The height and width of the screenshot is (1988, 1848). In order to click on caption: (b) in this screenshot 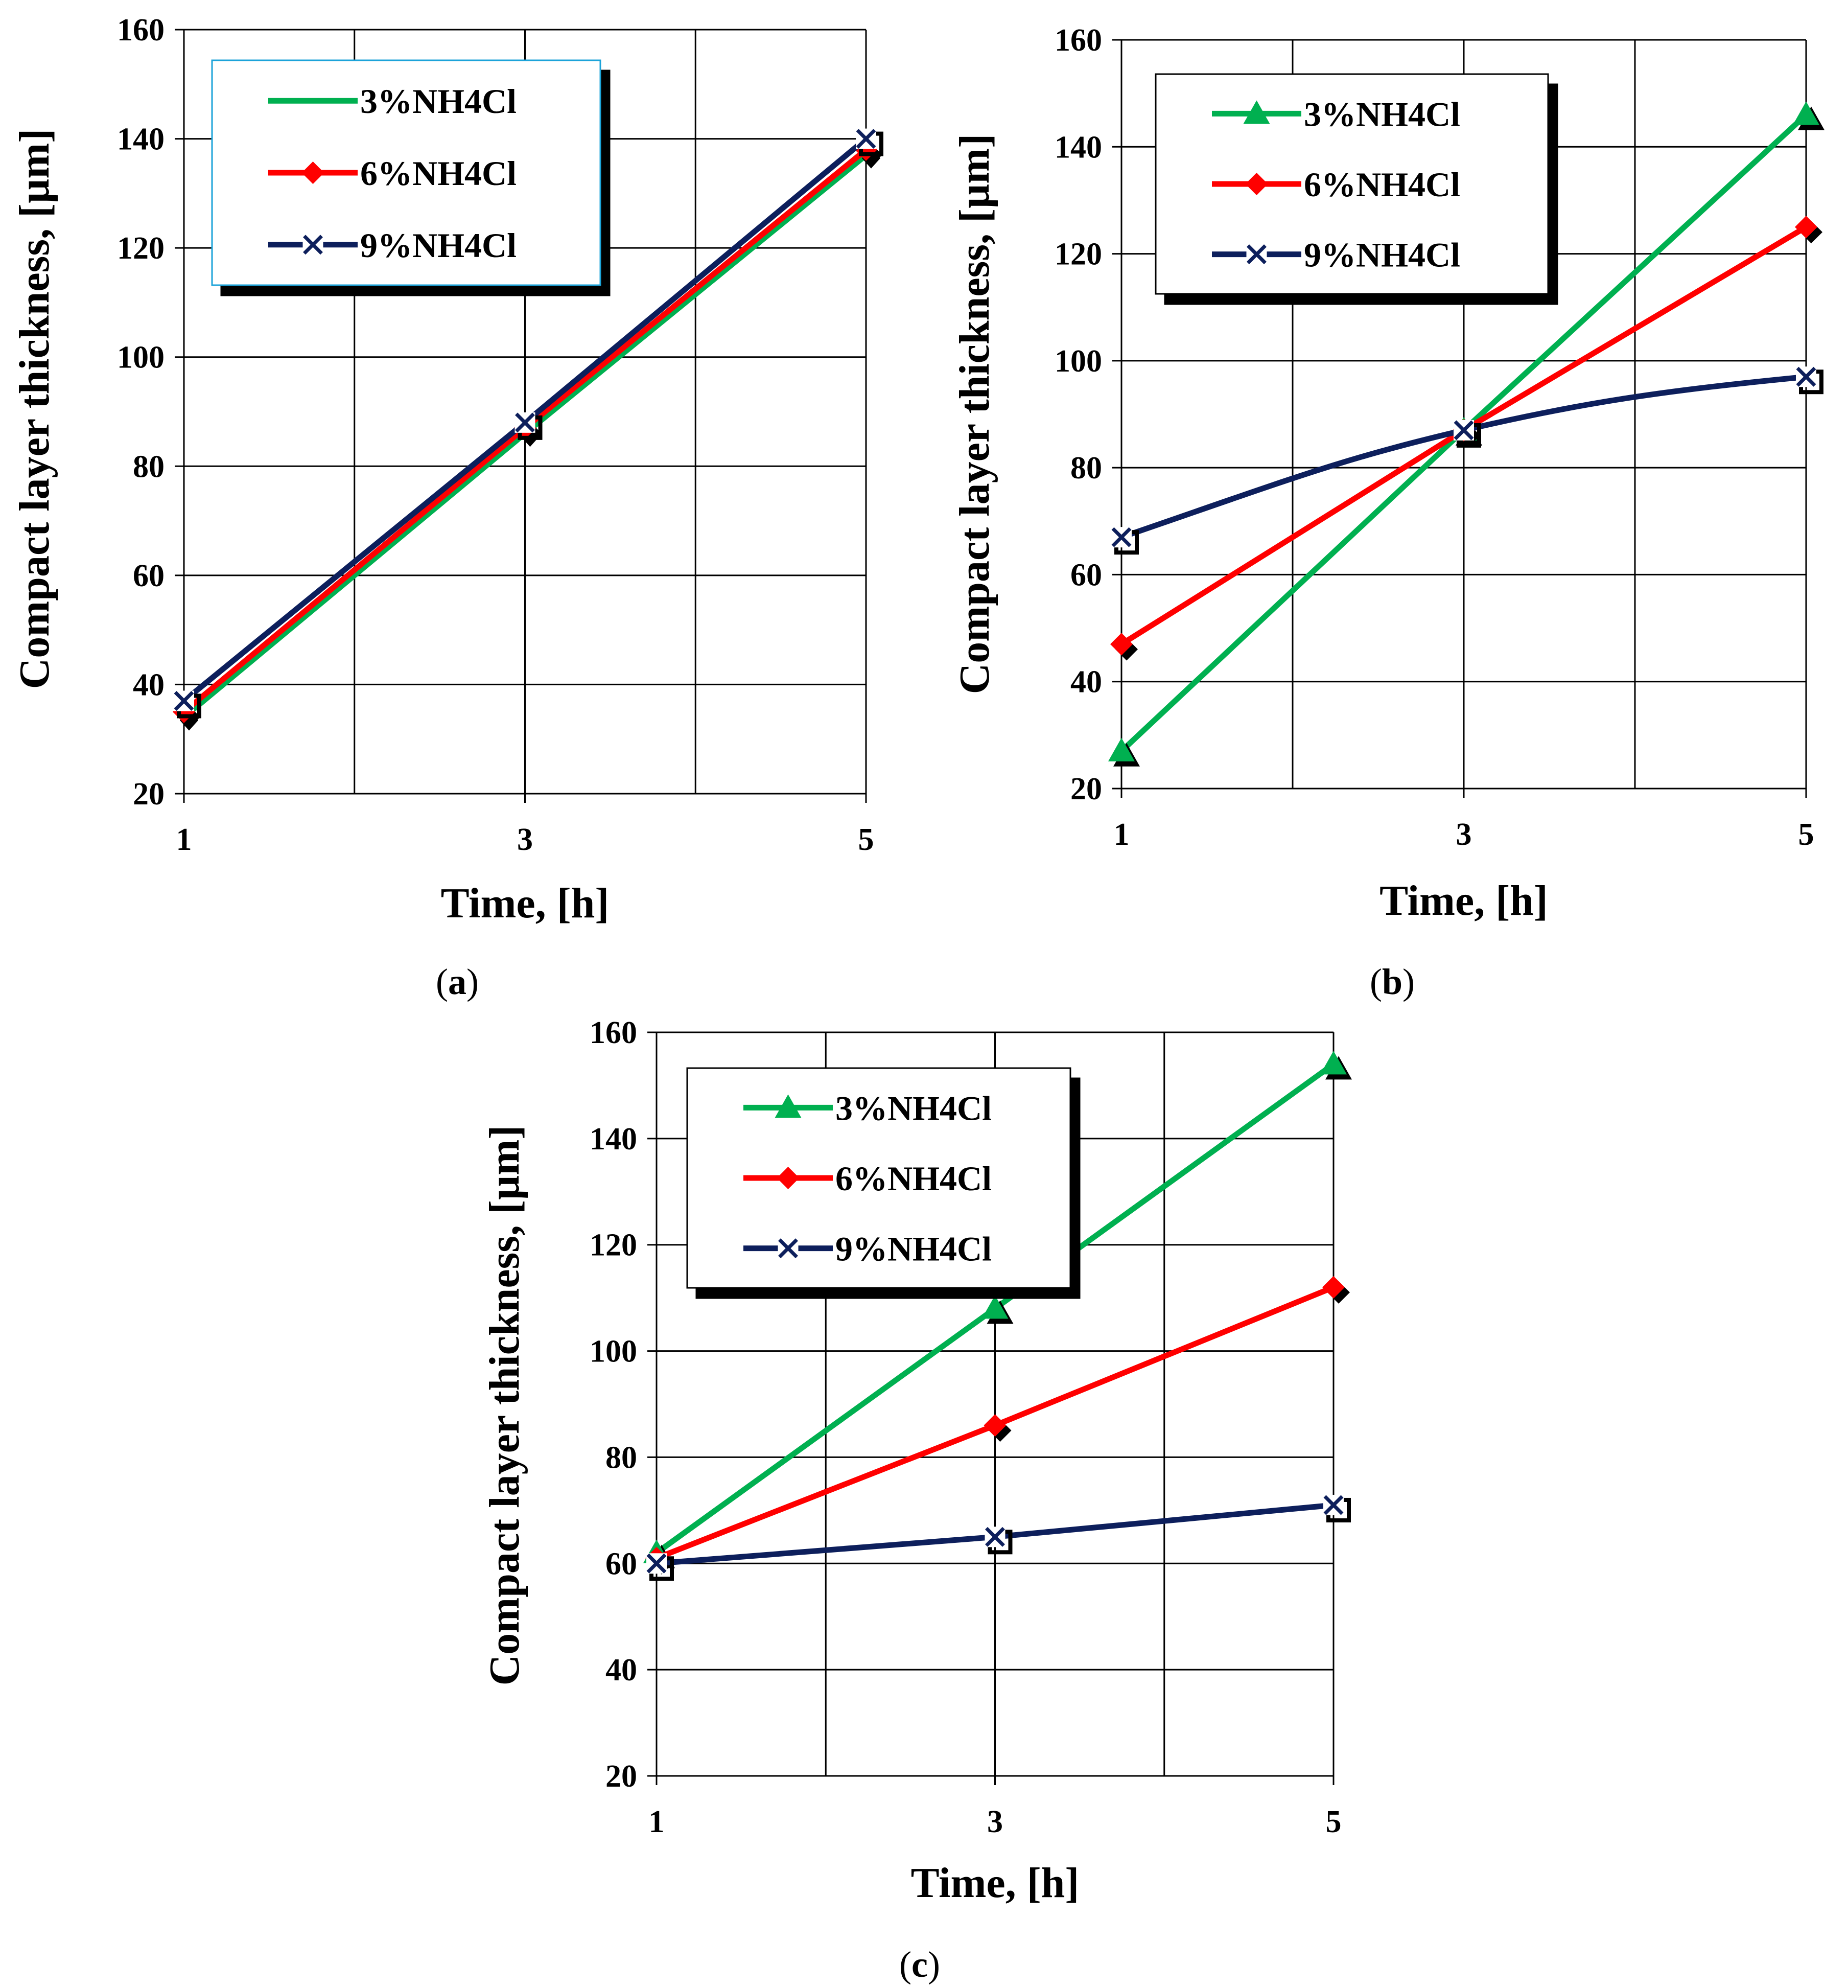, I will do `click(1392, 981)`.